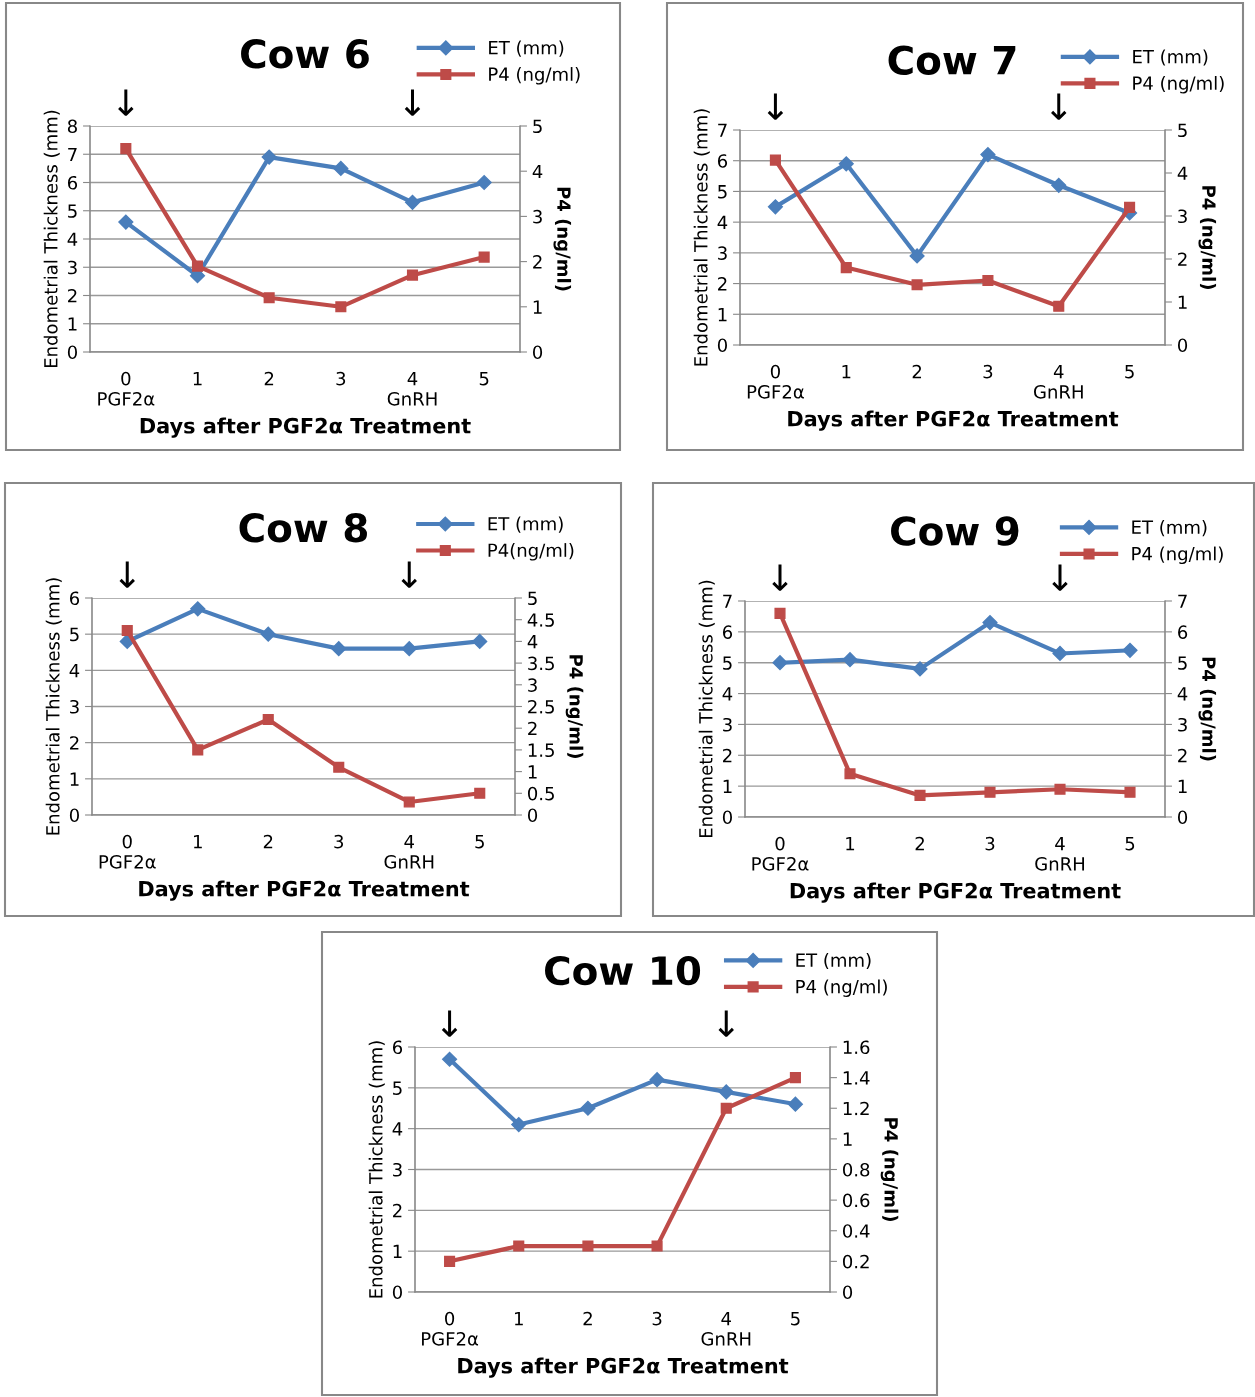 This screenshot has height=1397, width=1255. What do you see at coordinates (541, 750) in the screenshot?
I see `y2-tick-label: 1.5` at bounding box center [541, 750].